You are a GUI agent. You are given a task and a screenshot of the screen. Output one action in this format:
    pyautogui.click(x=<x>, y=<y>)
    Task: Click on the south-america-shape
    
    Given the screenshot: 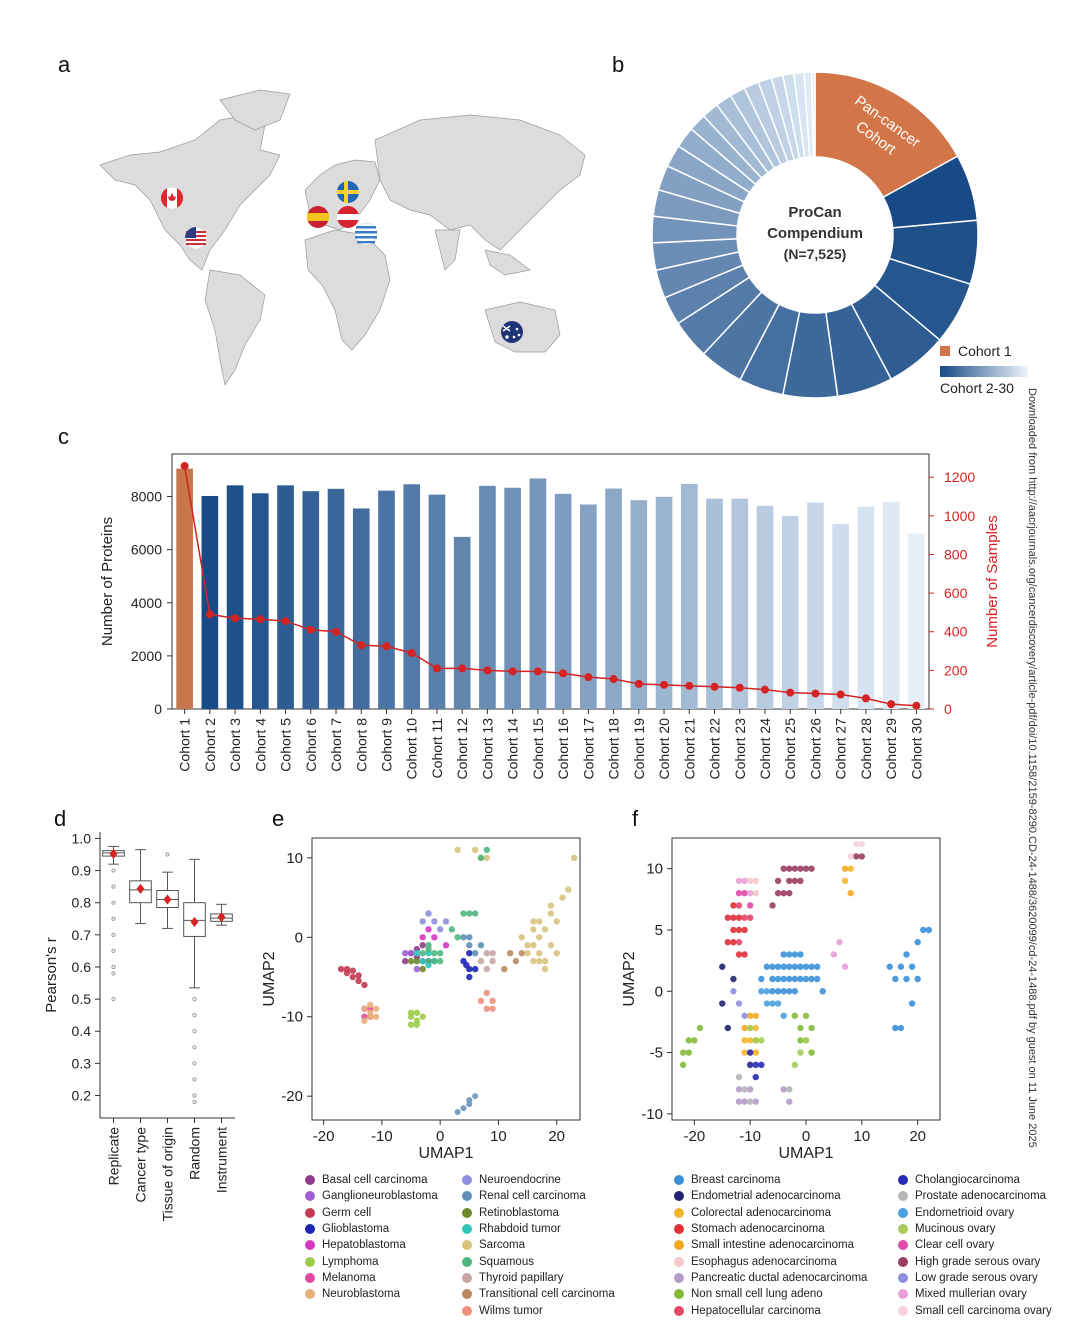 What is the action you would take?
    pyautogui.click(x=235, y=327)
    